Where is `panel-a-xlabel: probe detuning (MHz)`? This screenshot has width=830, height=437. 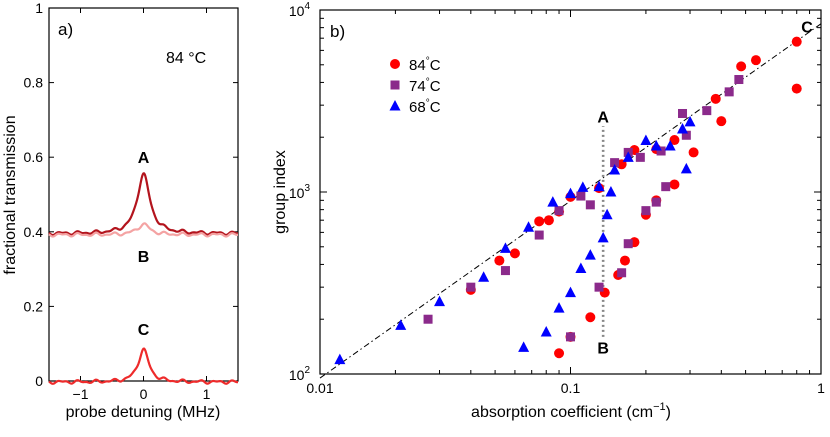
panel-a-xlabel: probe detuning (MHz) is located at coordinates (143, 412).